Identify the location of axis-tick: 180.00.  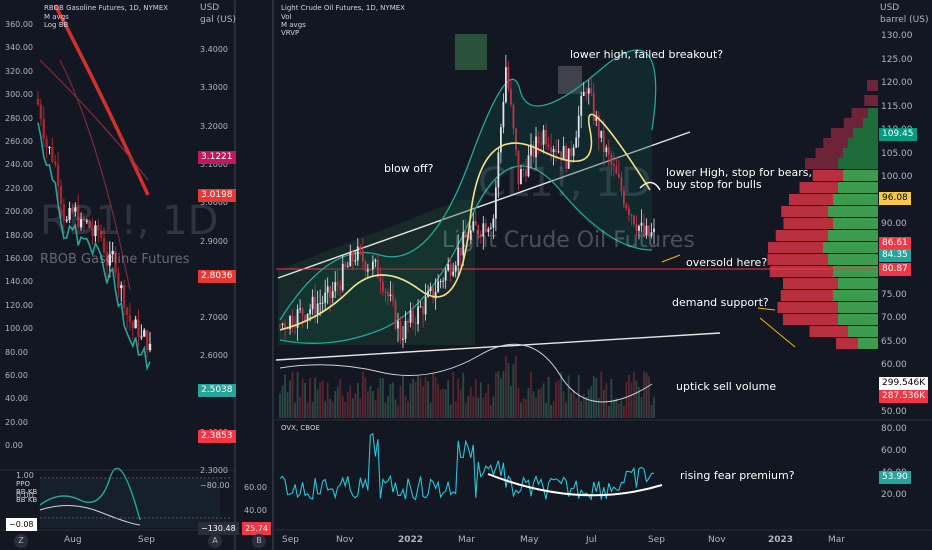
(19, 235).